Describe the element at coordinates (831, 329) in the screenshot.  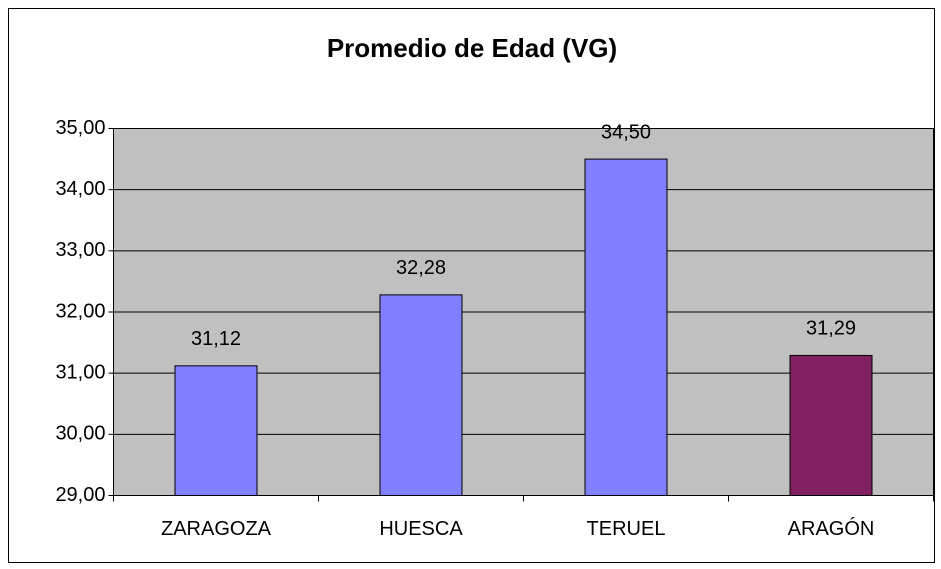
I see `data-label: 31,29` at that location.